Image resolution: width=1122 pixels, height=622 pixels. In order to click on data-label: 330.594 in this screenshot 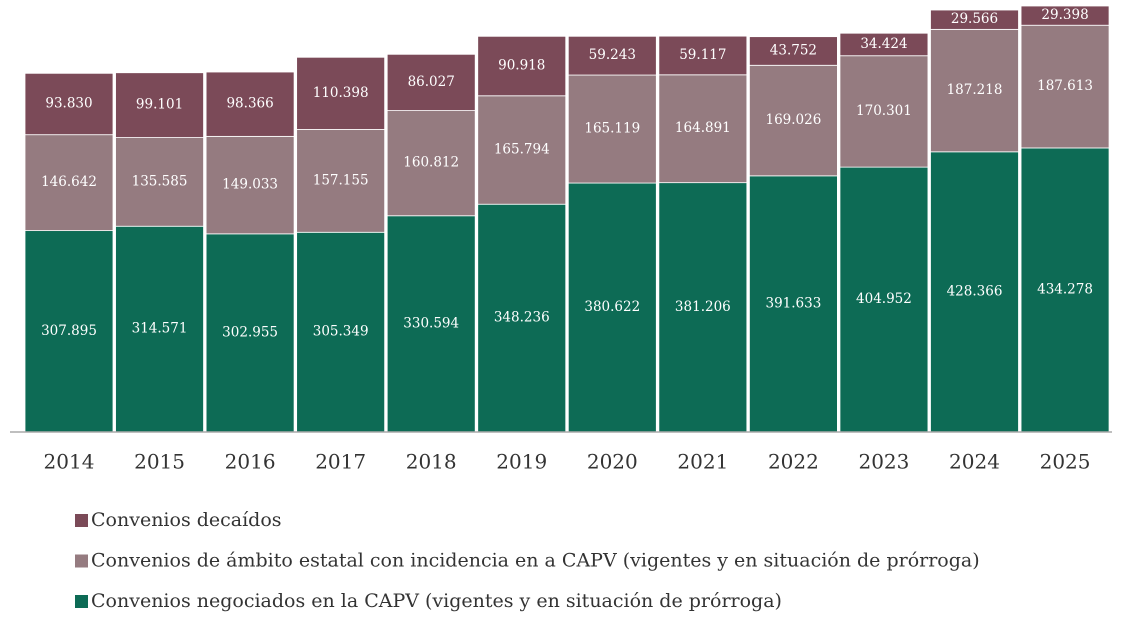, I will do `click(431, 323)`.